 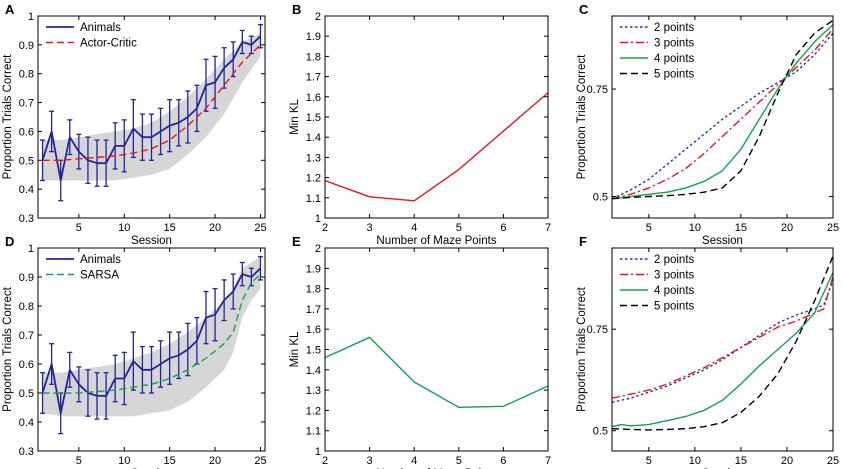 What do you see at coordinates (674, 44) in the screenshot?
I see `legend-label: 3 points` at bounding box center [674, 44].